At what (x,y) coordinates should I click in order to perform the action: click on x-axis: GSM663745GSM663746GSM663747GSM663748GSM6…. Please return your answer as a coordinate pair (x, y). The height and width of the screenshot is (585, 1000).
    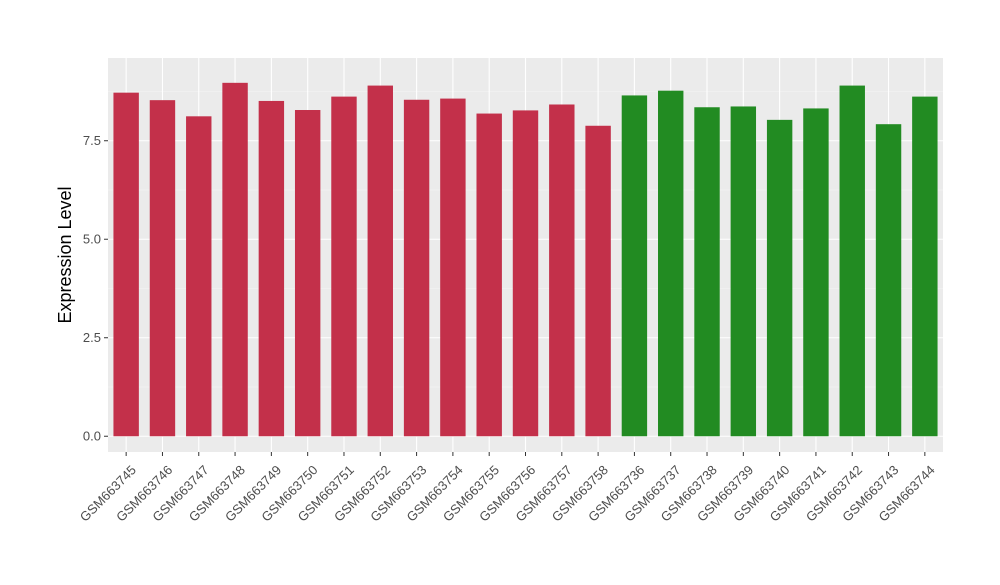
    Looking at the image, I should click on (507, 488).